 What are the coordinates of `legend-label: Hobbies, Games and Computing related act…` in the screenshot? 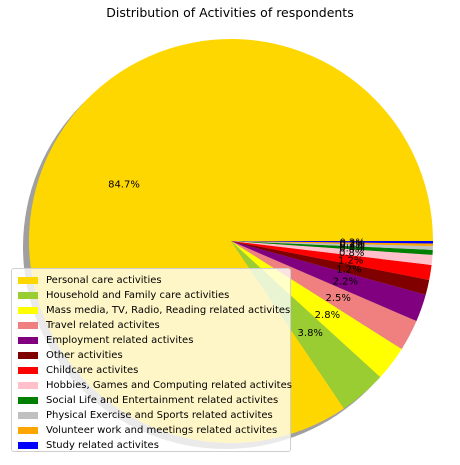 It's located at (169, 385).